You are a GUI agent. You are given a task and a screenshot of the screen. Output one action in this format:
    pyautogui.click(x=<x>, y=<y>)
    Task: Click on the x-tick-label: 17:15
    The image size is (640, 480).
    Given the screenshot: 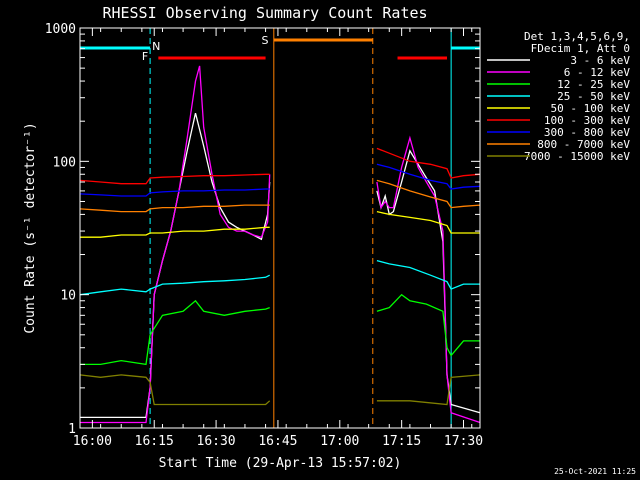 What is the action you would take?
    pyautogui.click(x=401, y=441)
    